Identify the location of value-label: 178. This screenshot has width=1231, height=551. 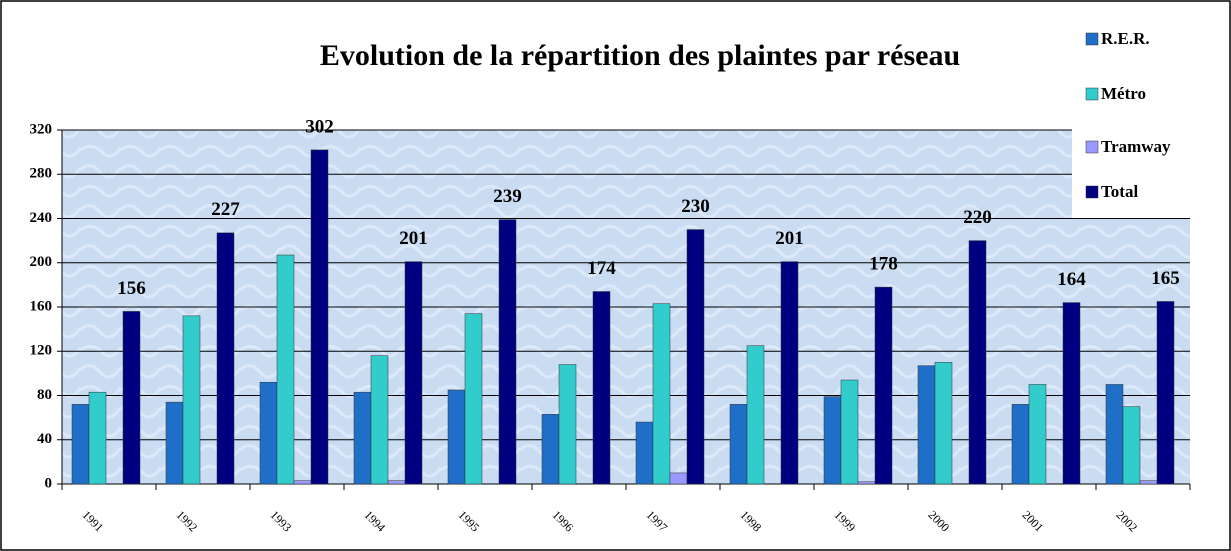
(883, 263).